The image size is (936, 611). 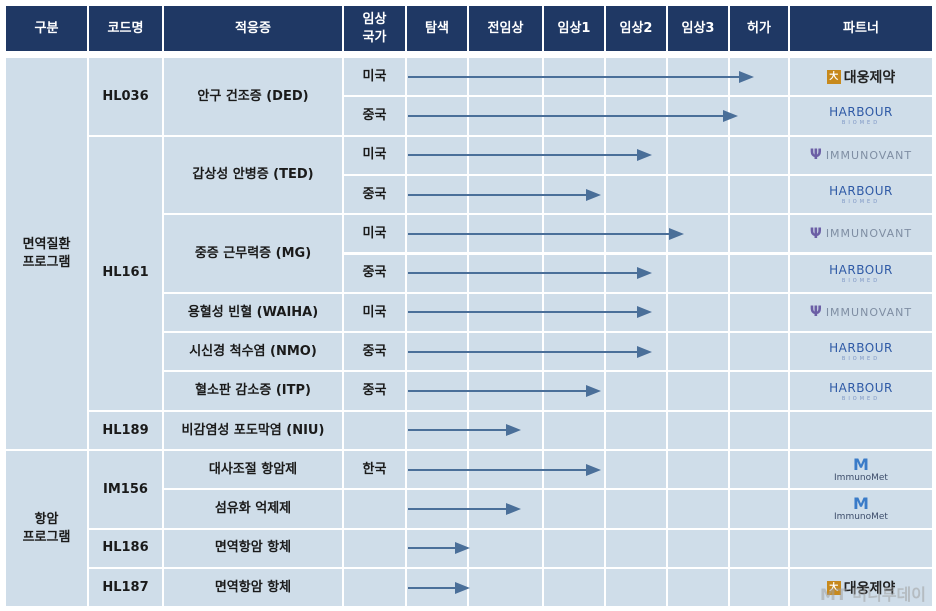 I want to click on indication-mg: 중증 근무력증 (MG), so click(x=253, y=253).